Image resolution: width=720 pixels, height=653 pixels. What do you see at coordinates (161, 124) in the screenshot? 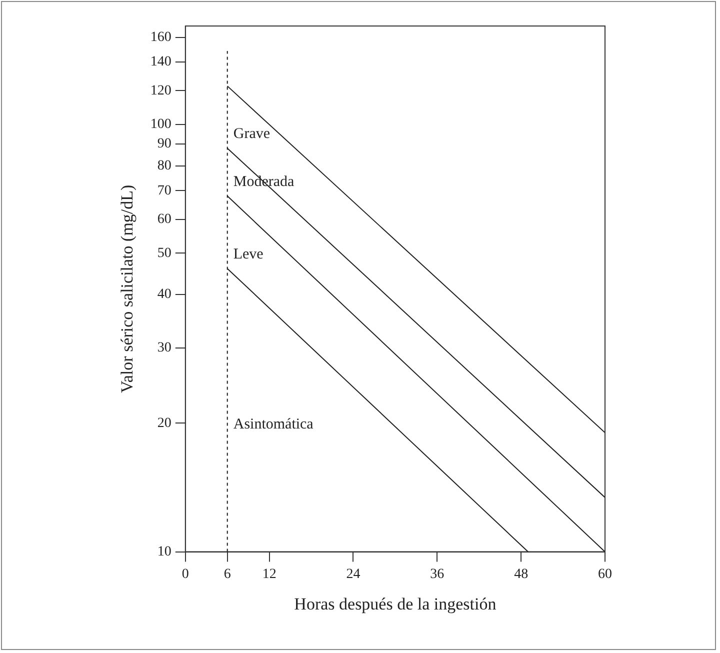
I see `y-tick-label: 100` at bounding box center [161, 124].